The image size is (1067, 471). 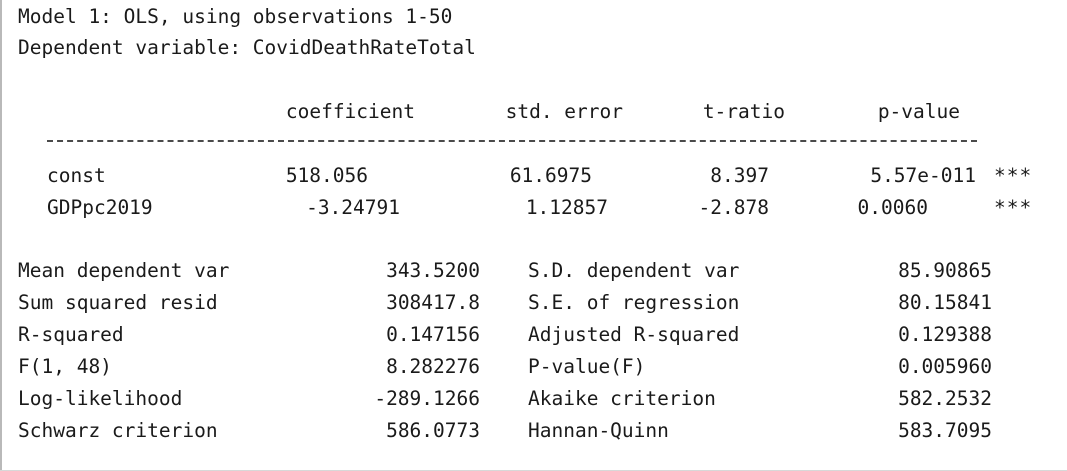 What do you see at coordinates (118, 430) in the screenshot?
I see `stat-label: Schwarz criterion` at bounding box center [118, 430].